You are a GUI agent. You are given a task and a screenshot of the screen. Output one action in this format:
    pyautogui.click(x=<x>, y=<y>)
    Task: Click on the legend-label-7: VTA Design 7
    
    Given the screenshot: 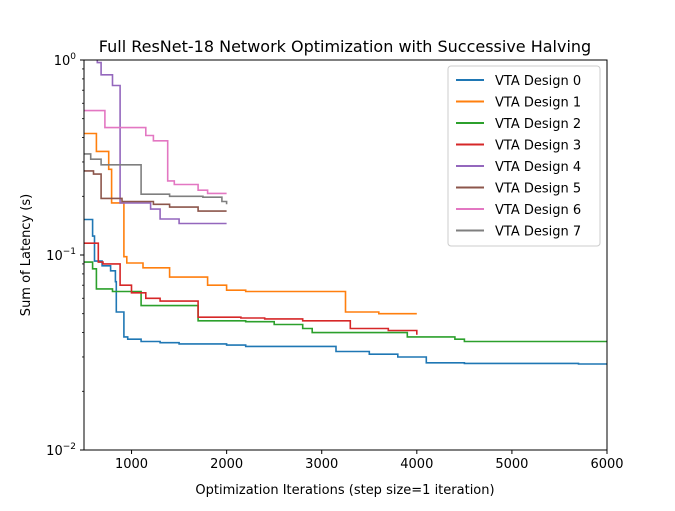 What is the action you would take?
    pyautogui.click(x=538, y=232)
    